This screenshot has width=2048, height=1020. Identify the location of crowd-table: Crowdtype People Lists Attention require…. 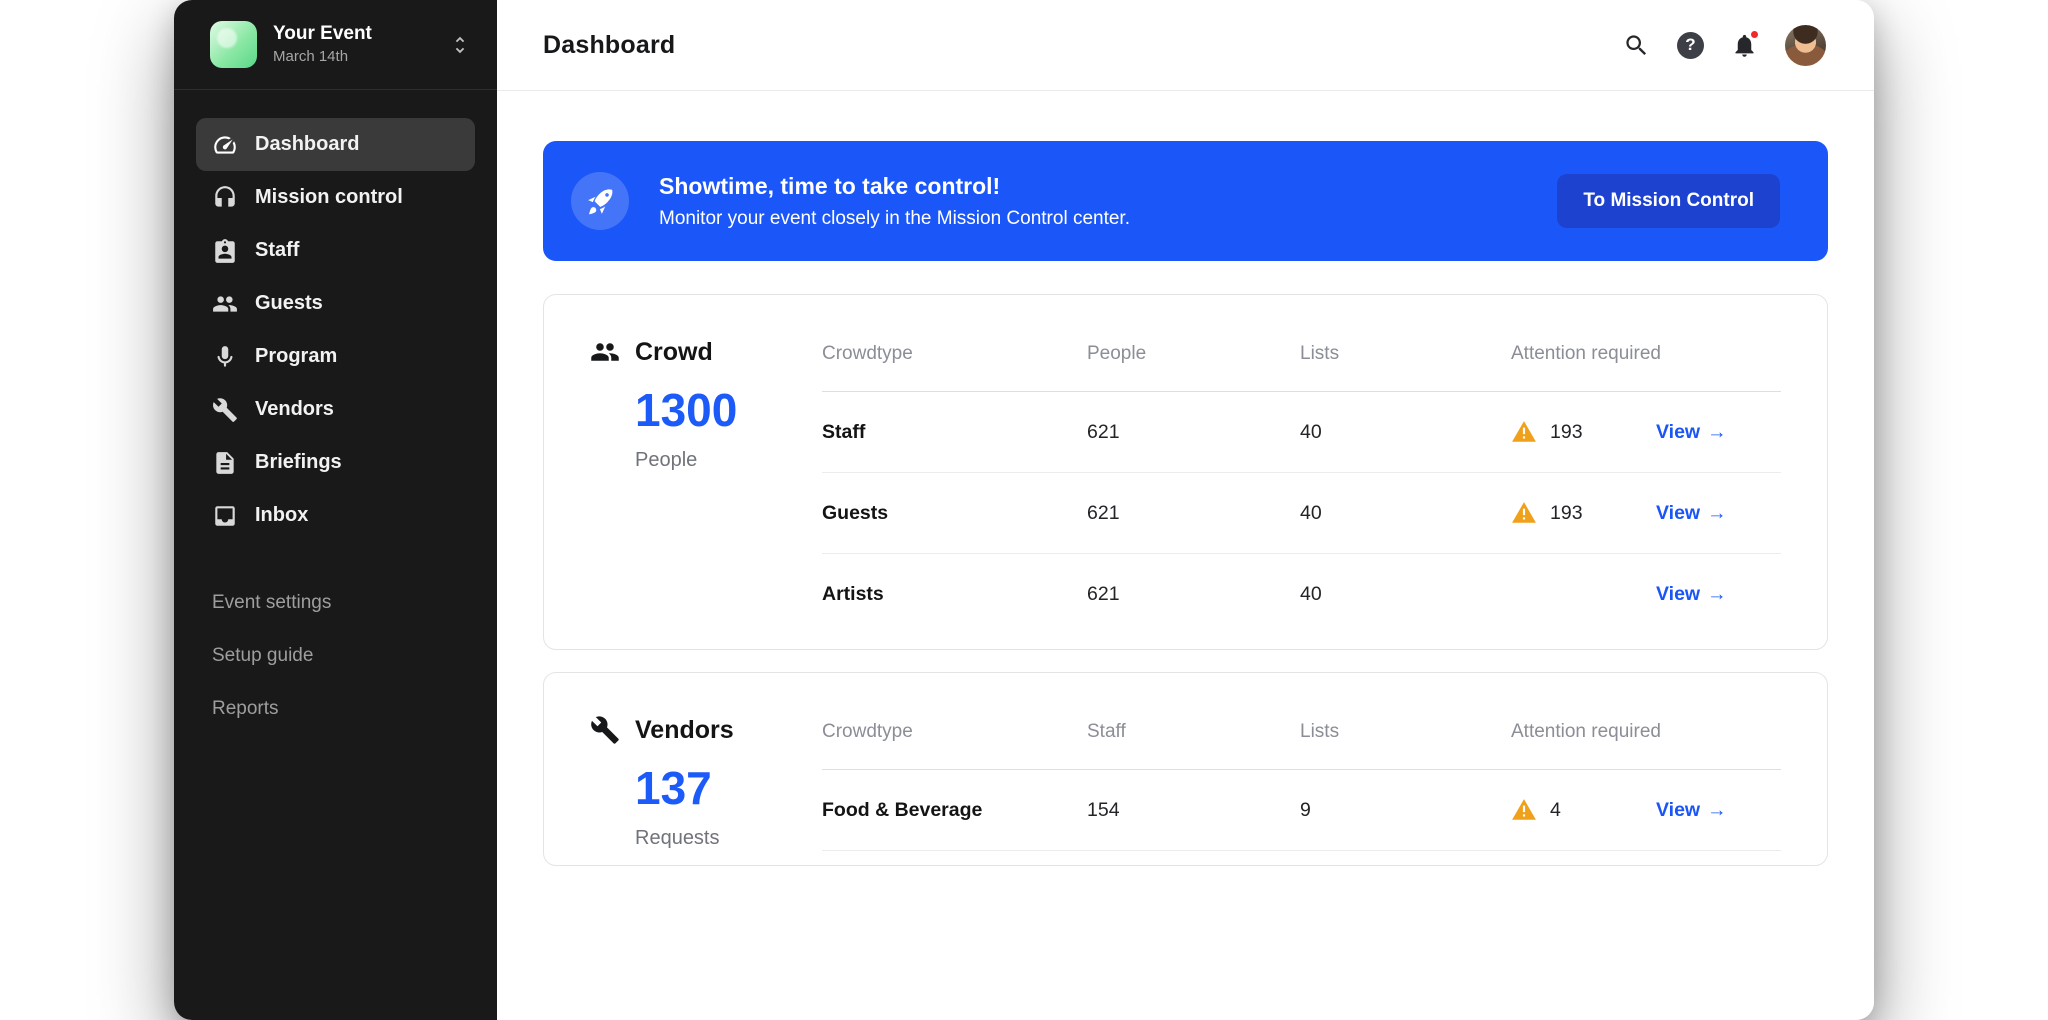
(1301, 486).